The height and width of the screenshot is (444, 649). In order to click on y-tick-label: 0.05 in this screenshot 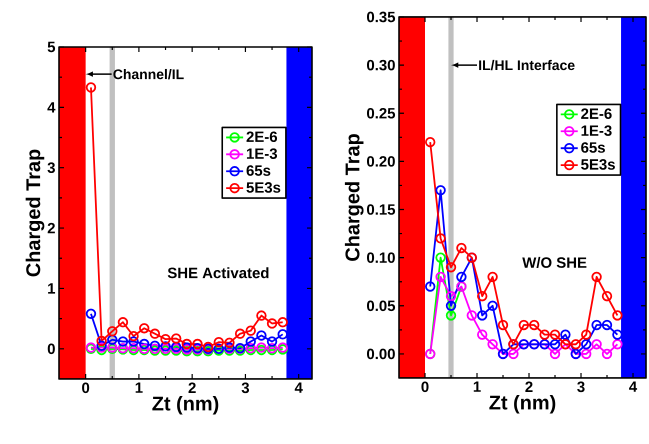, I will do `click(381, 306)`.